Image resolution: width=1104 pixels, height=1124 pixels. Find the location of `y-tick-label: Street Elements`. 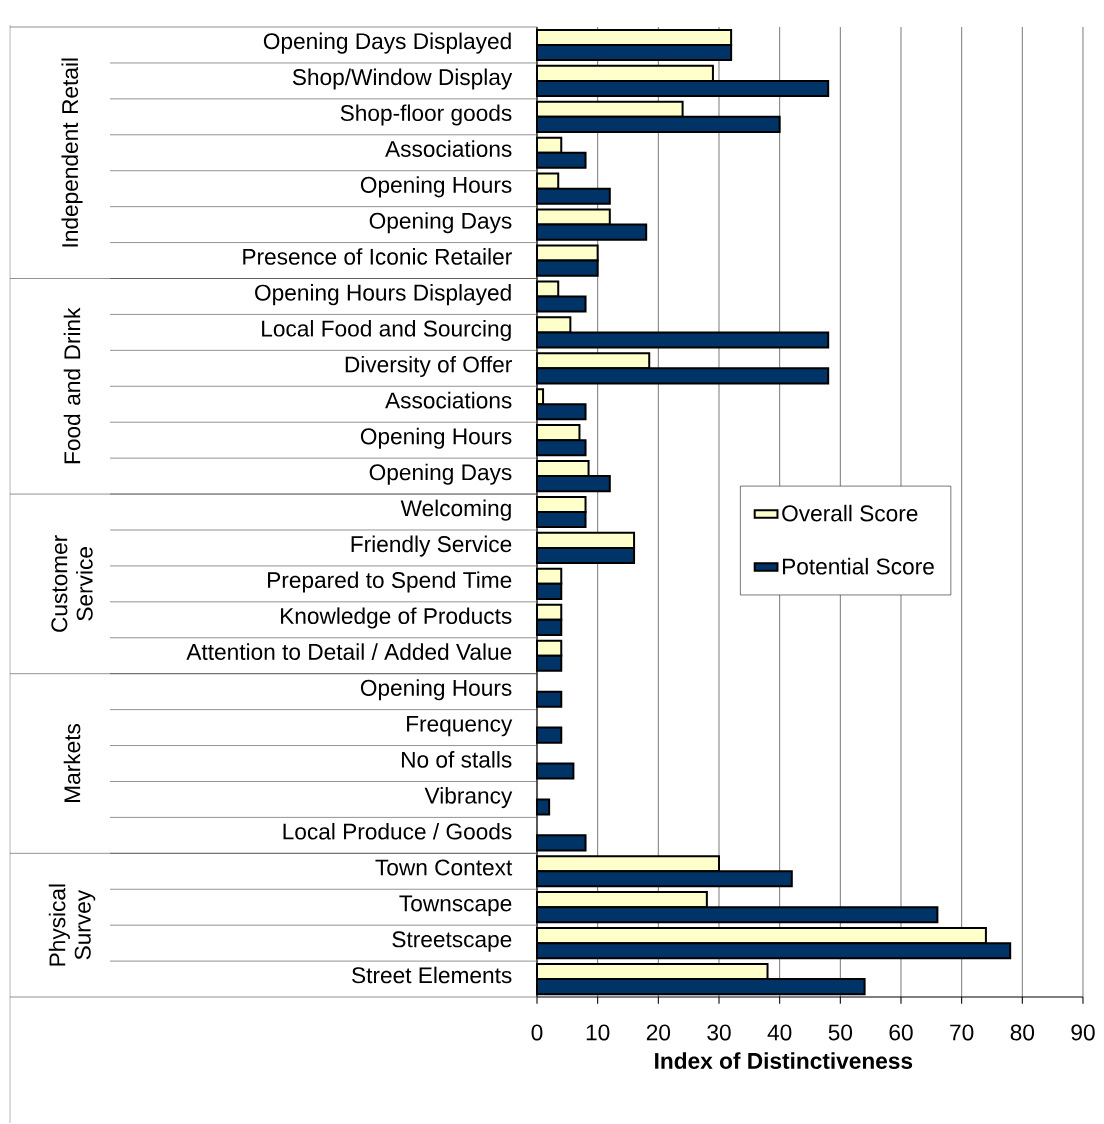

y-tick-label: Street Elements is located at coordinates (432, 975).